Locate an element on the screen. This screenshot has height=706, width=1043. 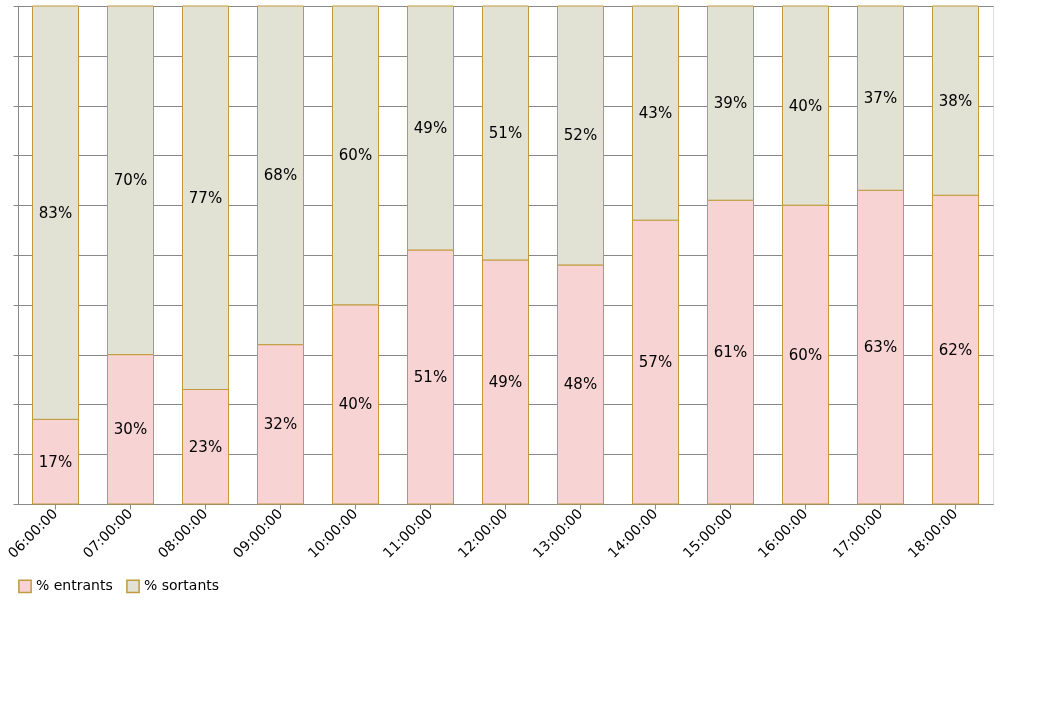
data-label: 38% is located at coordinates (955, 100).